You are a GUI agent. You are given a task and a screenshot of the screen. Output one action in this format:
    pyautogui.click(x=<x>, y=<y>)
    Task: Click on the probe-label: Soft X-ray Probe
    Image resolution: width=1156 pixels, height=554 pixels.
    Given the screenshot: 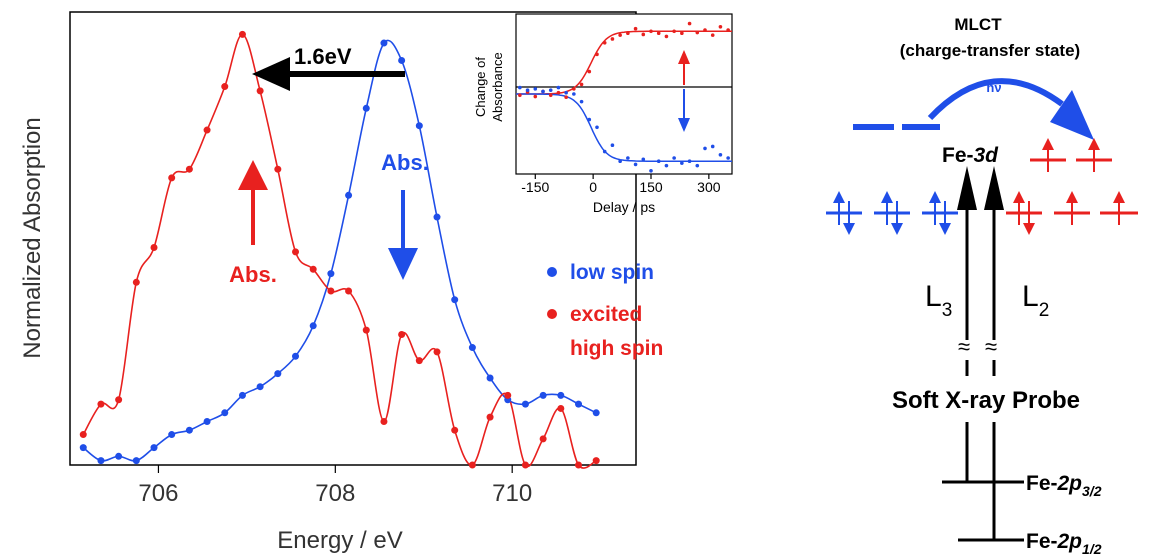 What is the action you would take?
    pyautogui.click(x=986, y=400)
    